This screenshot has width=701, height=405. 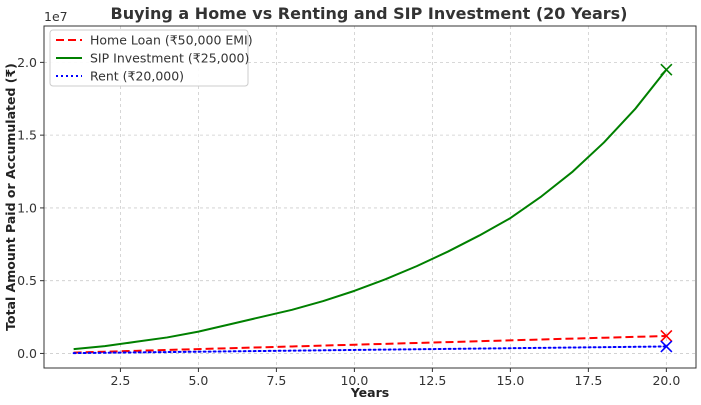 I want to click on y-axis-ticks: 0.0 0.5 1.0 1.5 2.0, so click(x=30, y=208).